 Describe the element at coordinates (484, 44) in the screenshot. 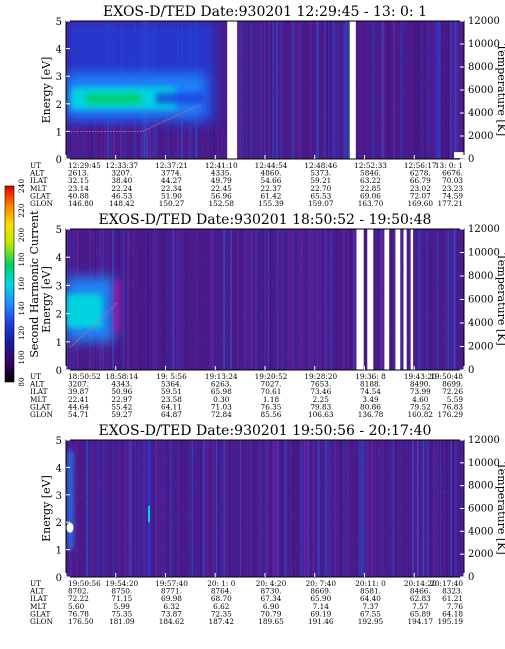

I see `y2-tick-label: 10000` at that location.